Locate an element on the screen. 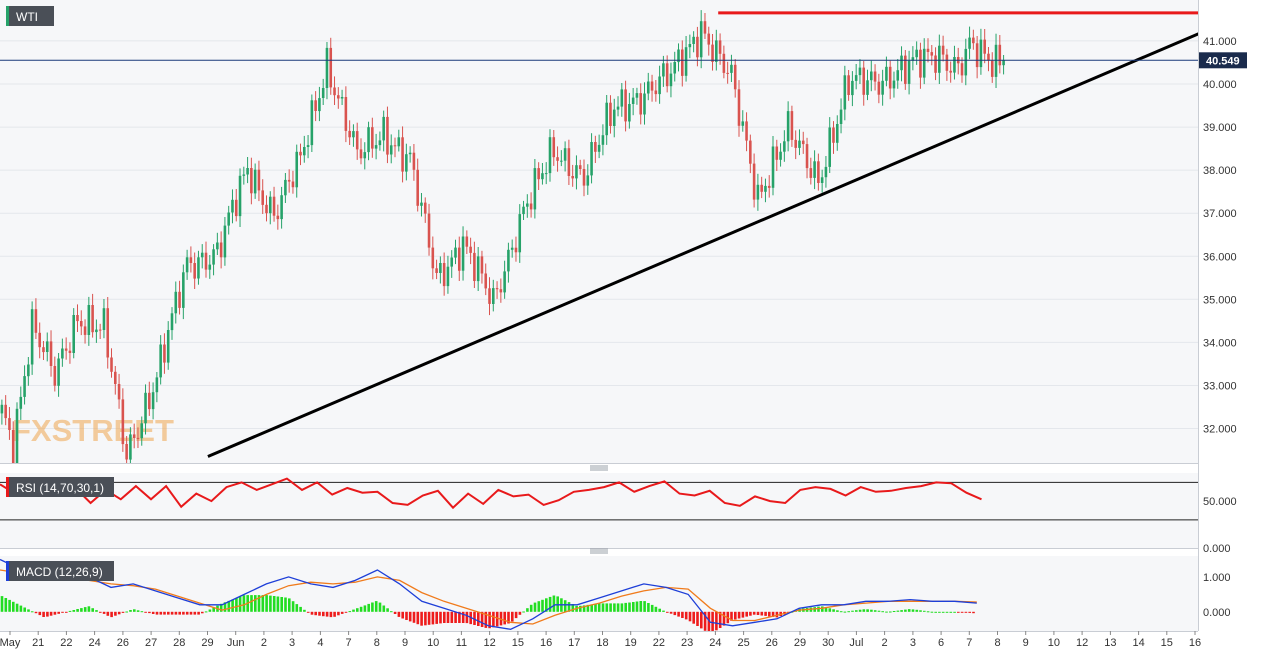  x-axis-label: 17 is located at coordinates (574, 643).